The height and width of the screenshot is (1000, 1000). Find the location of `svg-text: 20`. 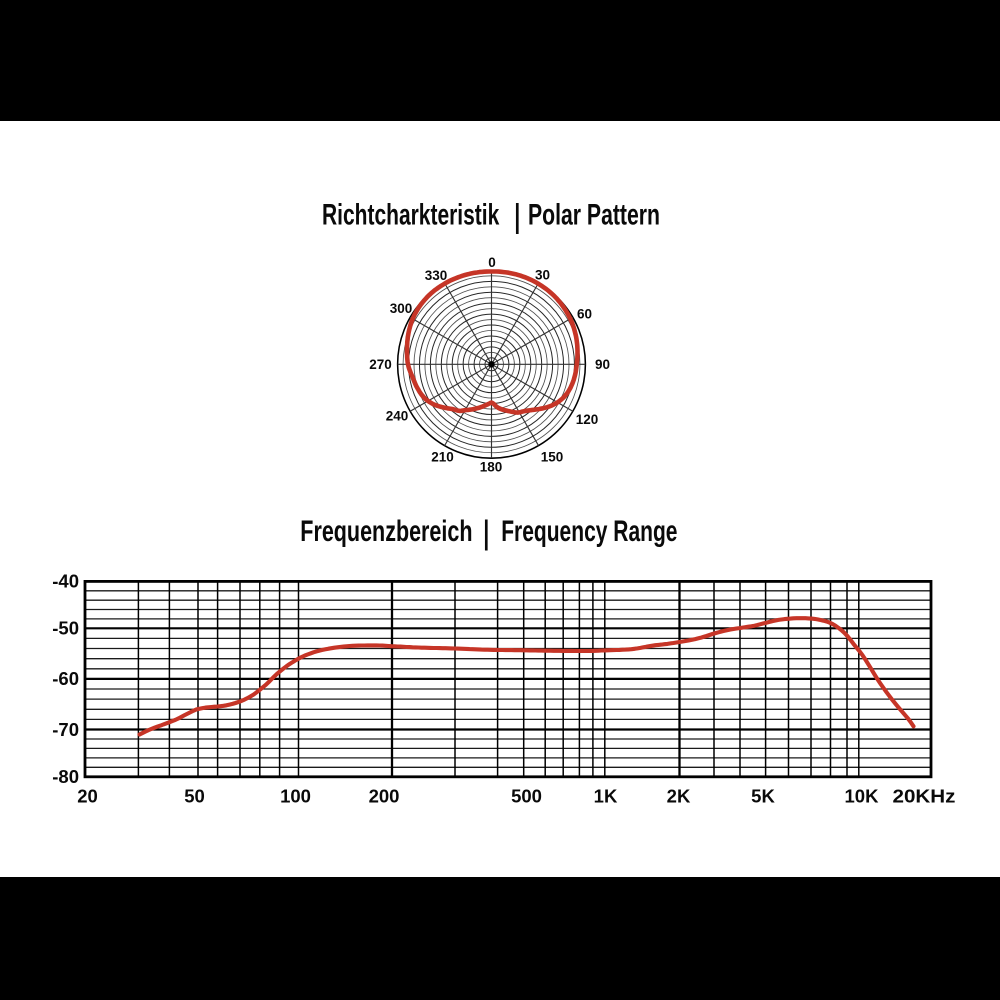

svg-text: 20 is located at coordinates (87, 796).